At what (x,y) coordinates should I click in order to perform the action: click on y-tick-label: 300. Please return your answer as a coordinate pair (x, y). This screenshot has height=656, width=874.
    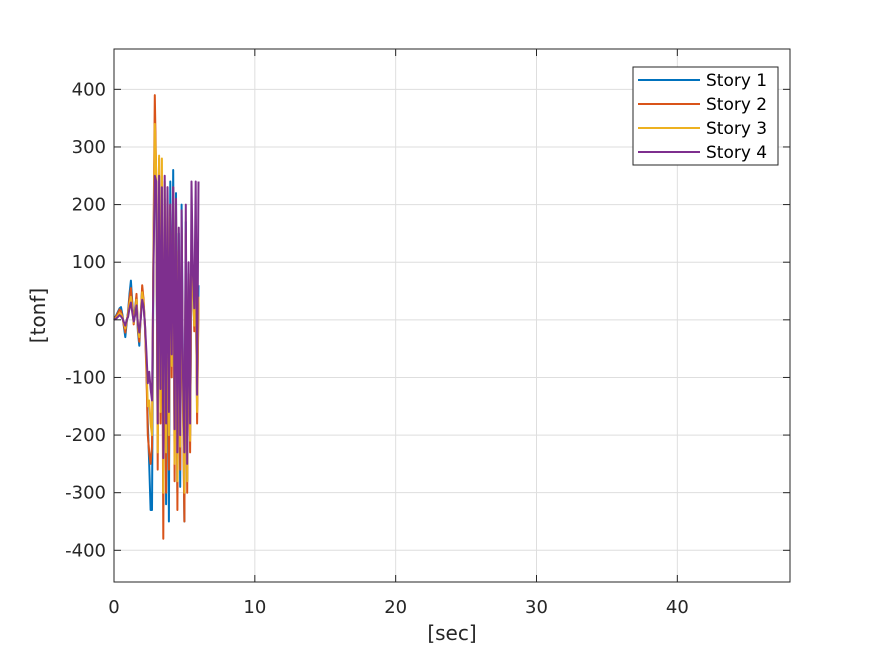
    Looking at the image, I should click on (89, 147).